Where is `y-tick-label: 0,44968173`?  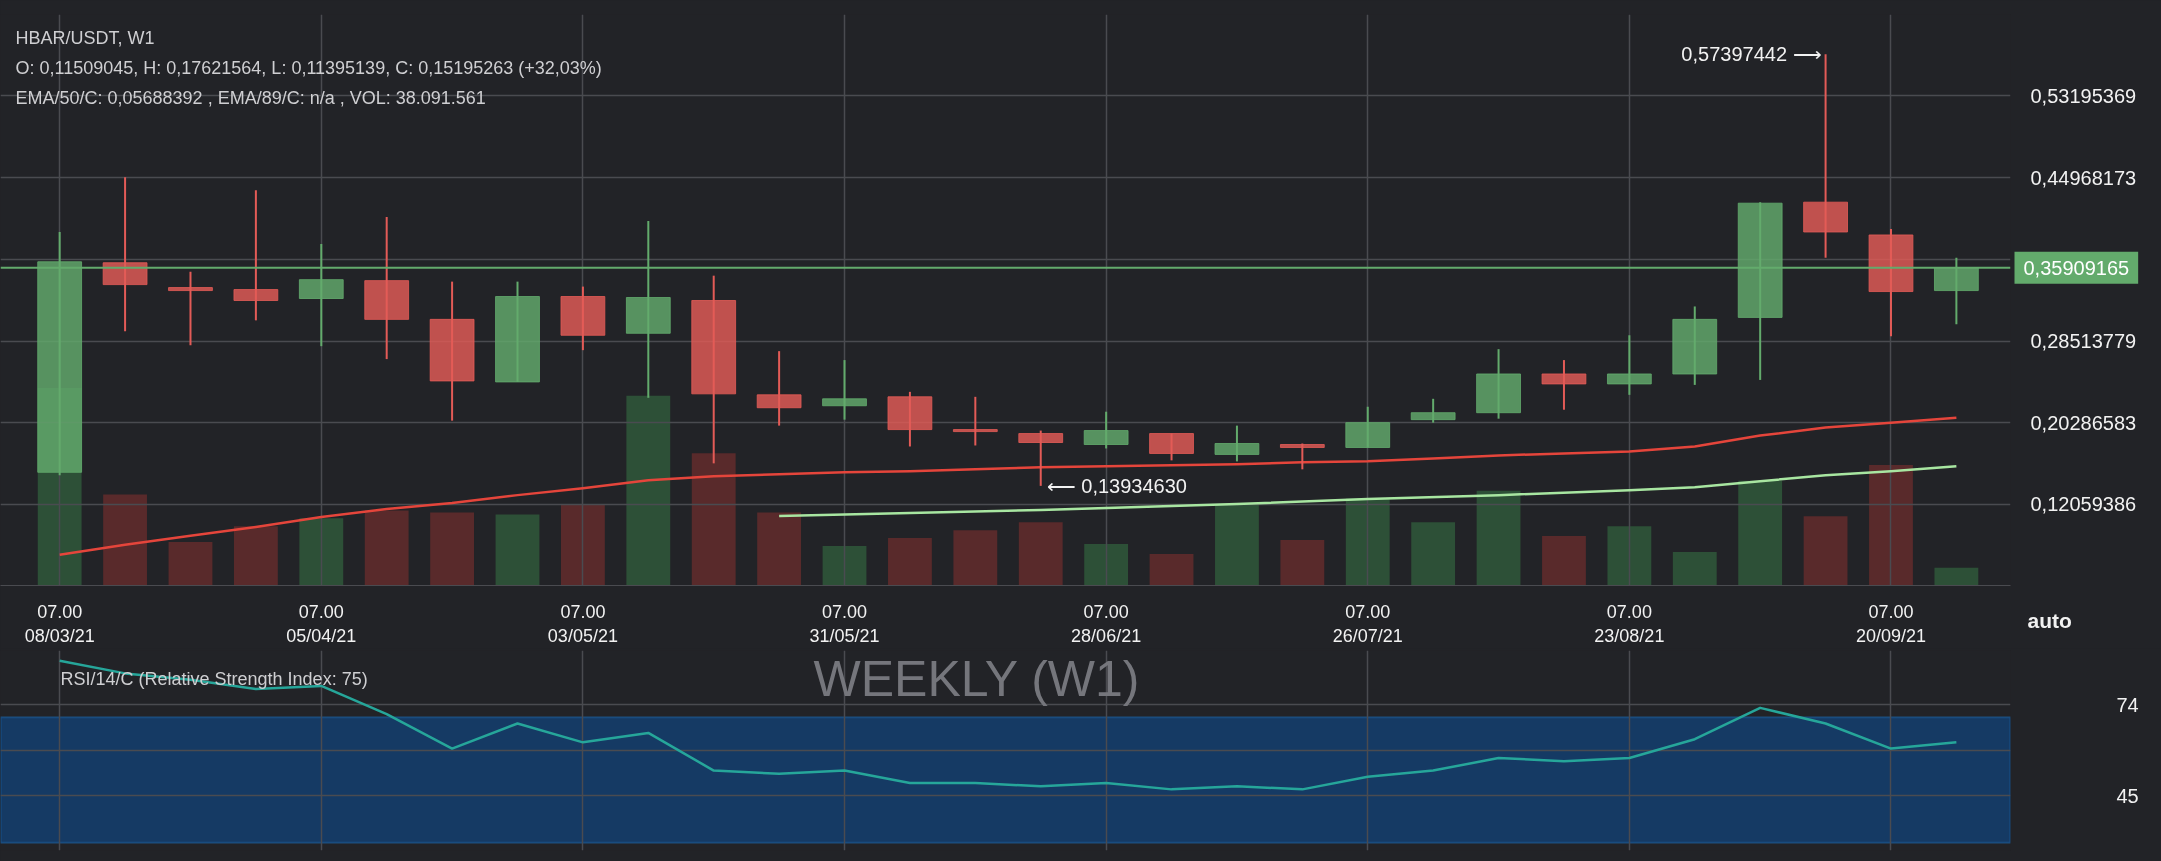
y-tick-label: 0,44968173 is located at coordinates (2083, 177).